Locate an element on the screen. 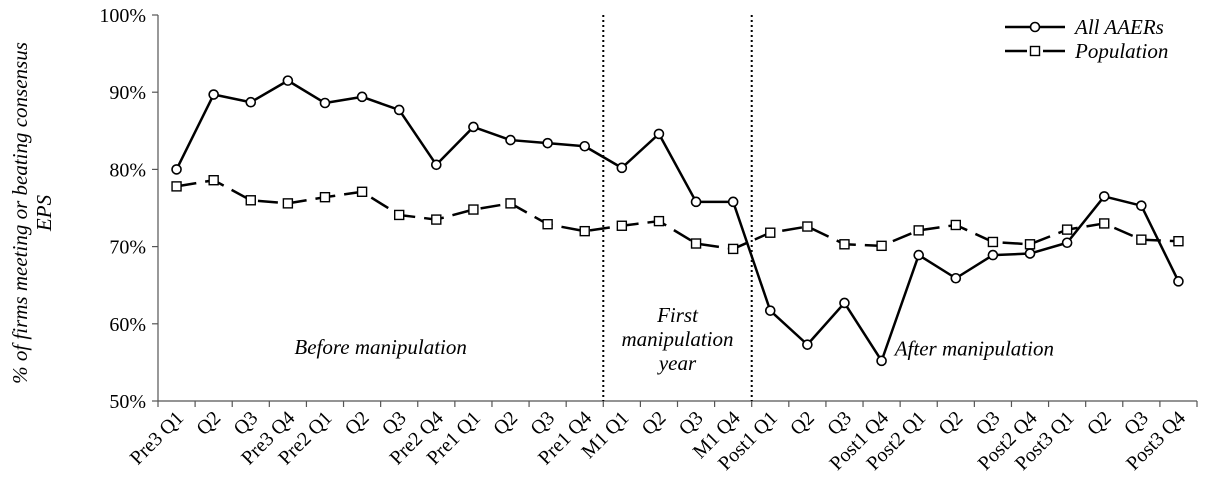  x-tick-label: Pre3 Q1 is located at coordinates (157, 438).